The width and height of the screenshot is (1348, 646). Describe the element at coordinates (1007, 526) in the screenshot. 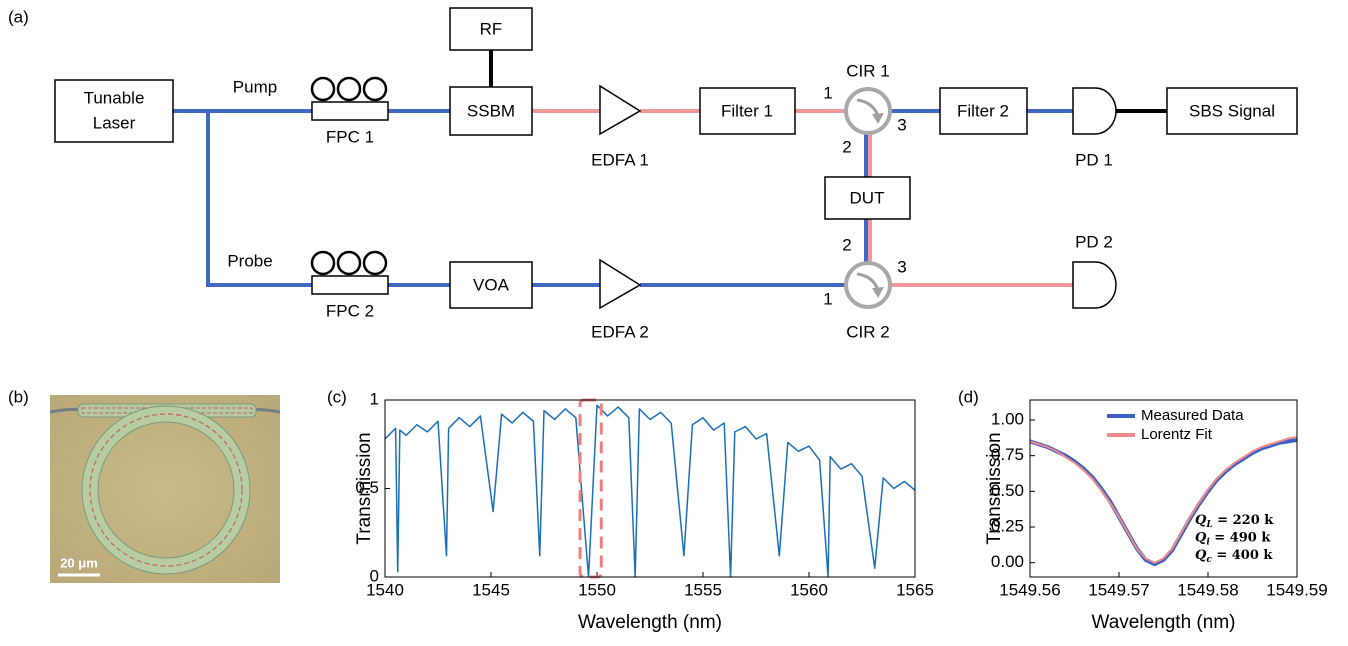

I see `y-tick-label: 0.25` at that location.